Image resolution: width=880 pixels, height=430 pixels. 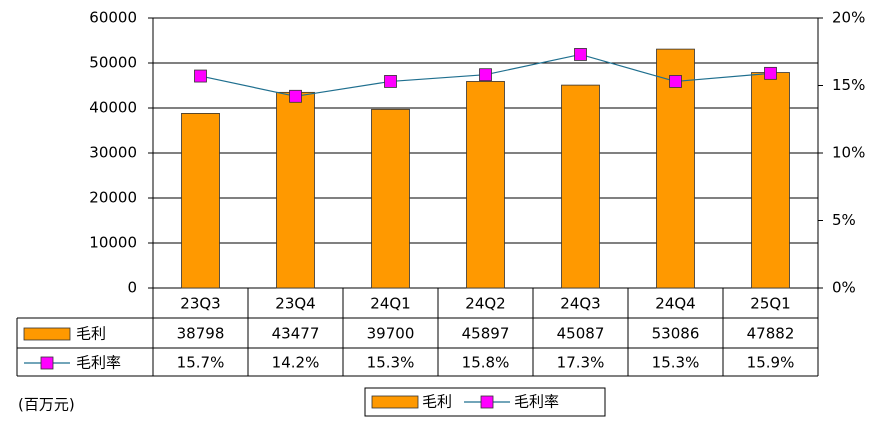 What do you see at coordinates (46, 405) in the screenshot?
I see `unit-label: (百万元)` at bounding box center [46, 405].